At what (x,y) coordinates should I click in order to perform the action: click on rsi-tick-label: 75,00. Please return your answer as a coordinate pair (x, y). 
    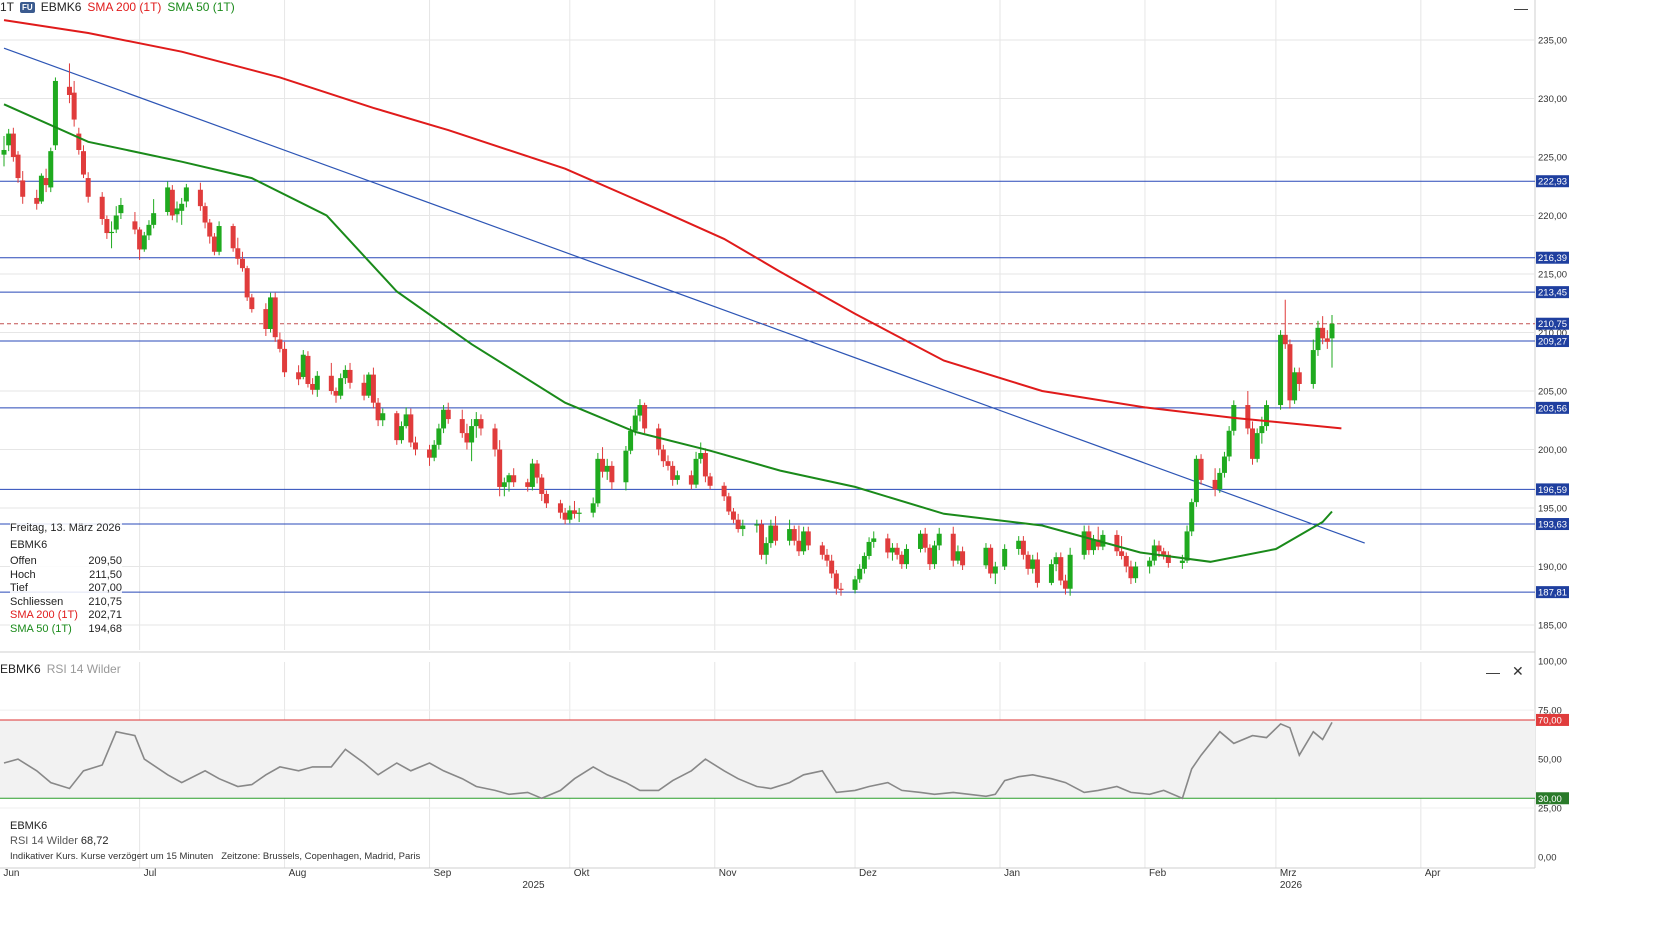
    Looking at the image, I should click on (1550, 711).